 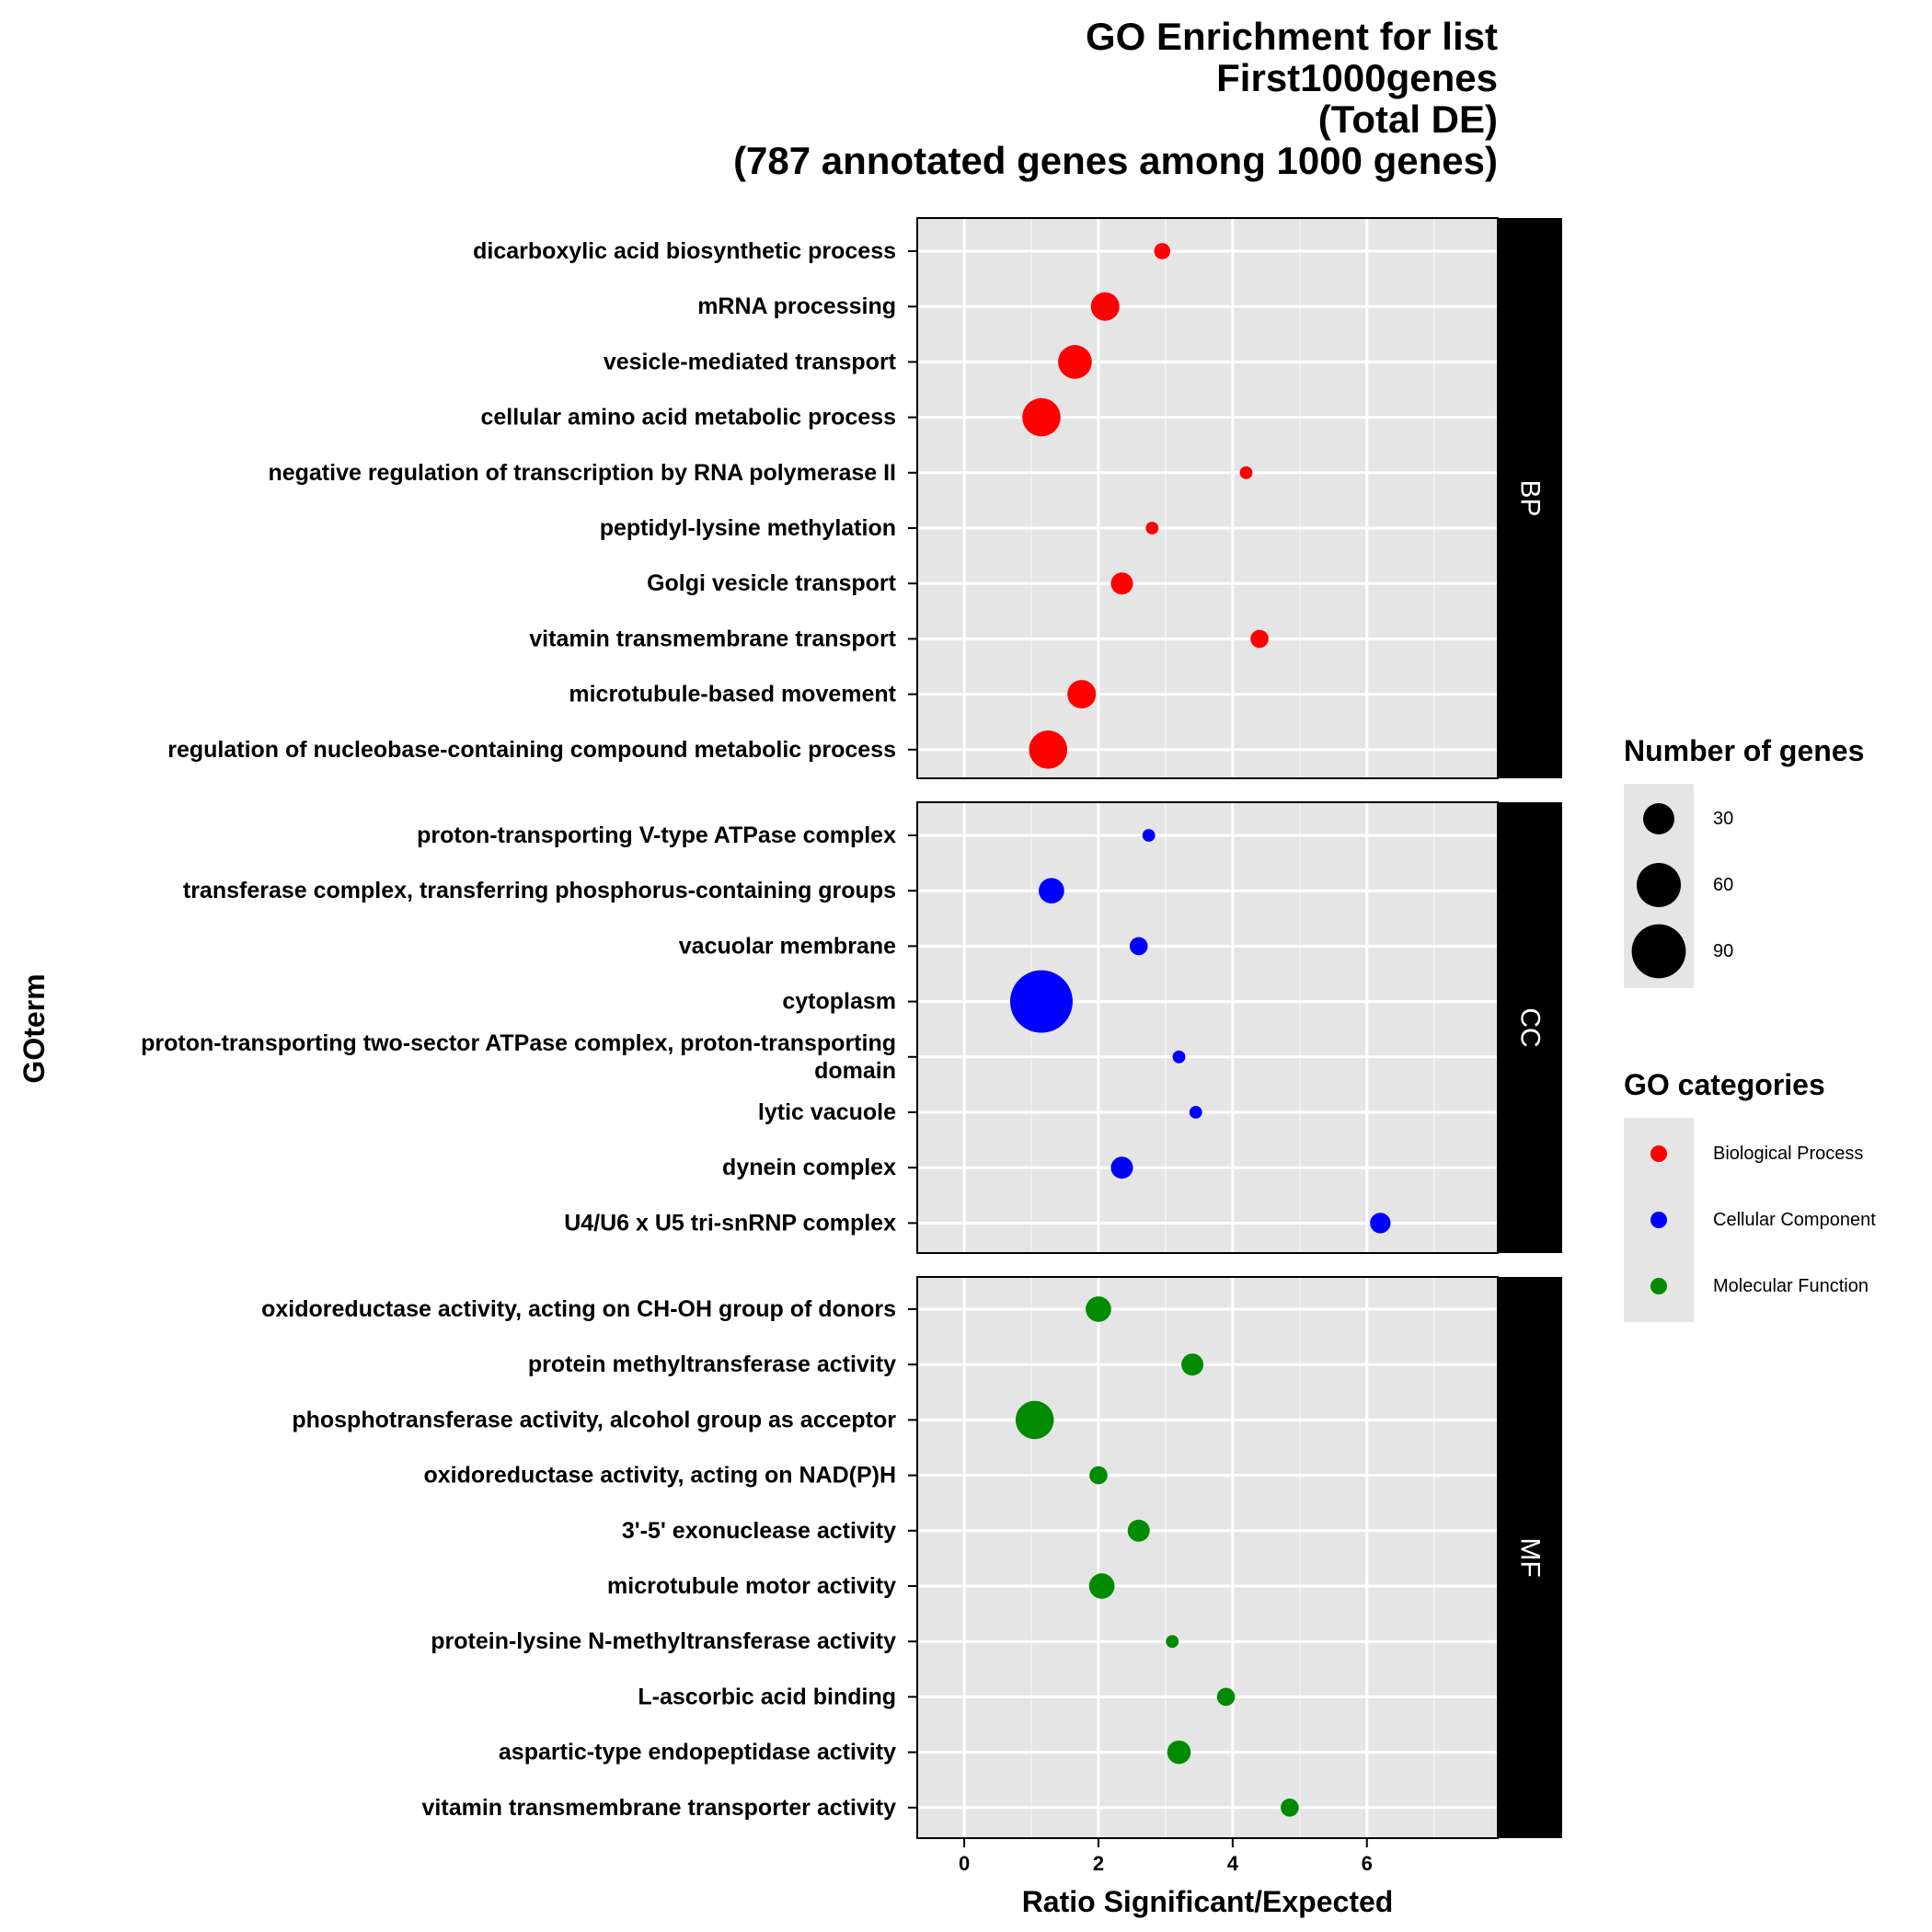 I want to click on color-legend-title: GO categories, so click(x=1724, y=1084).